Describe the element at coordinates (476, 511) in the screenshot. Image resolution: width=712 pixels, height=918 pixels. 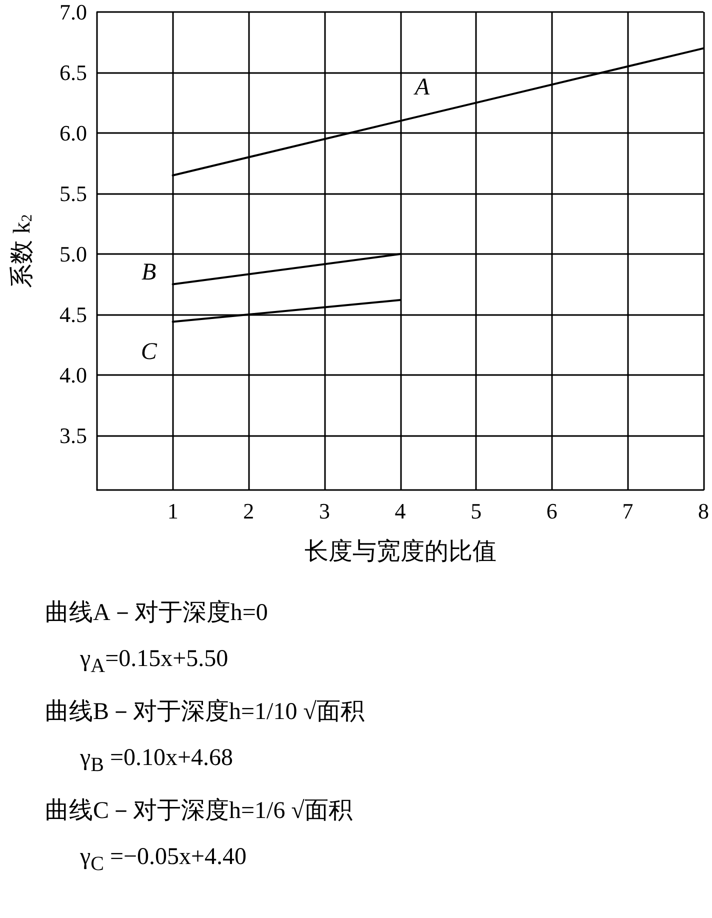
I see `x-tick-label: 5` at that location.